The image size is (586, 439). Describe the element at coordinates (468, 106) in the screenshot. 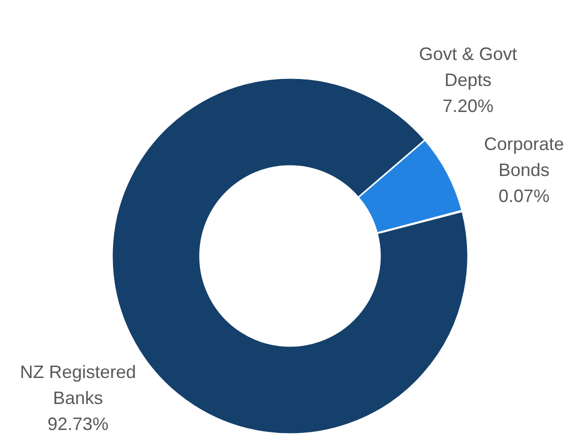

I see `data-label: 7.20%` at that location.